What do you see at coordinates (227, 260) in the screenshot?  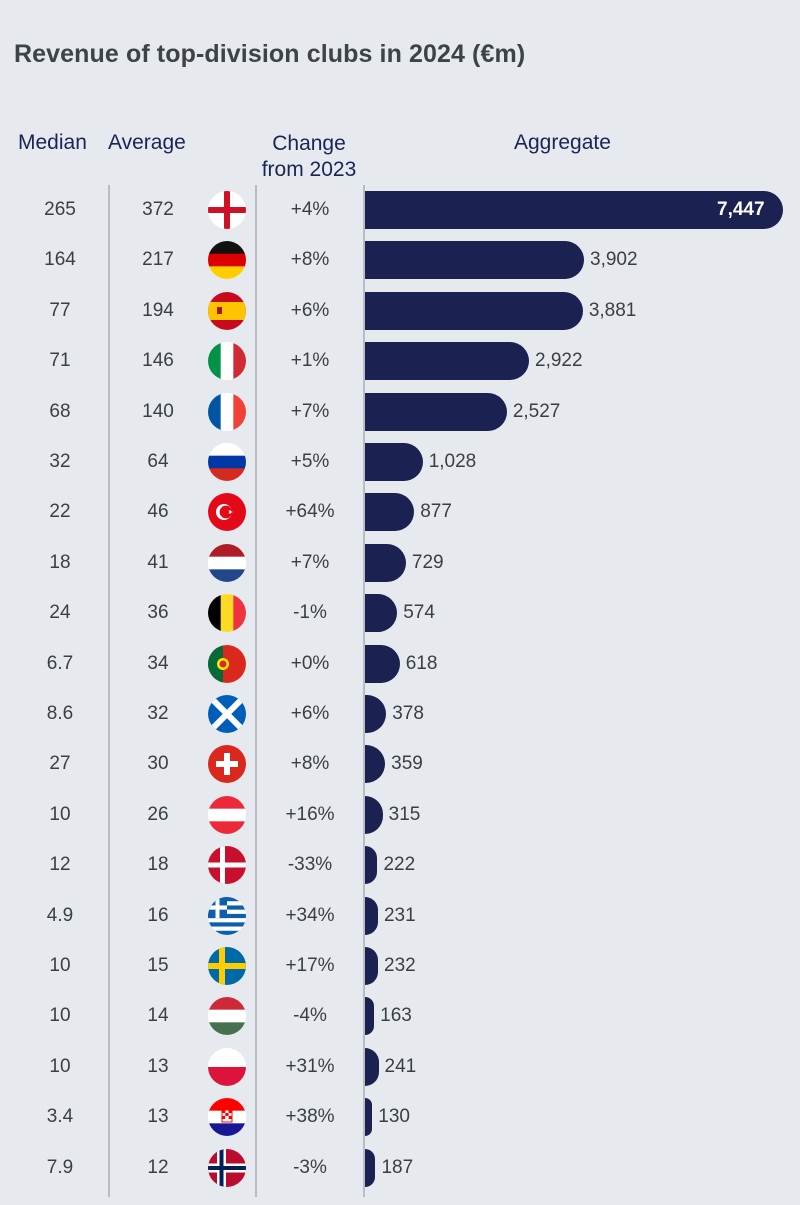 I see `germany-flag-icon` at bounding box center [227, 260].